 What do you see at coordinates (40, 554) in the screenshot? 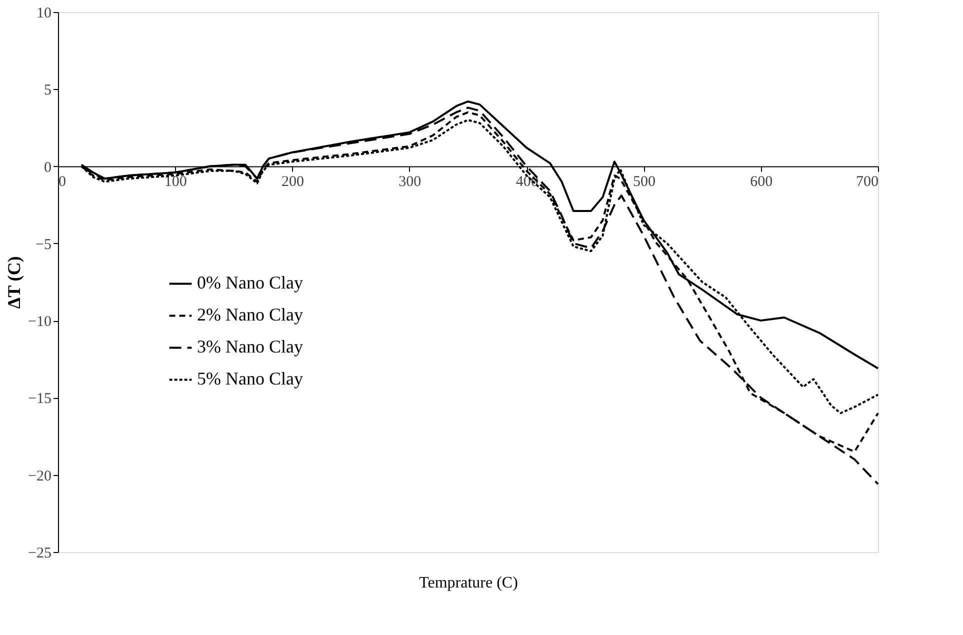
I see `y-tick-label: −25` at bounding box center [40, 554].